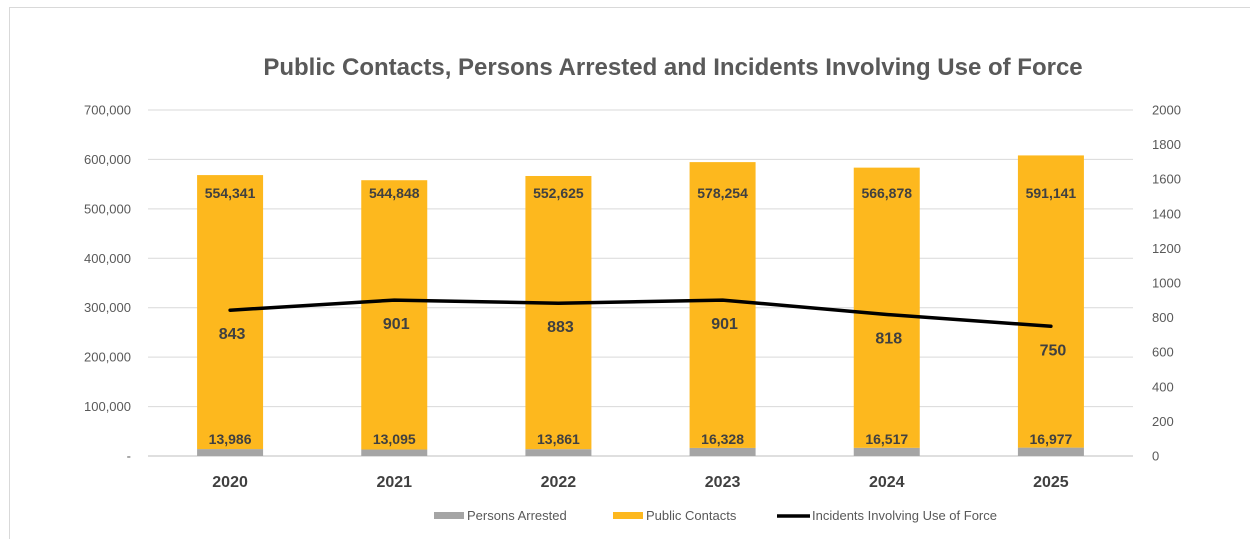 The height and width of the screenshot is (539, 1250). Describe the element at coordinates (723, 482) in the screenshot. I see `x-axis-tick-label: 2023` at that location.